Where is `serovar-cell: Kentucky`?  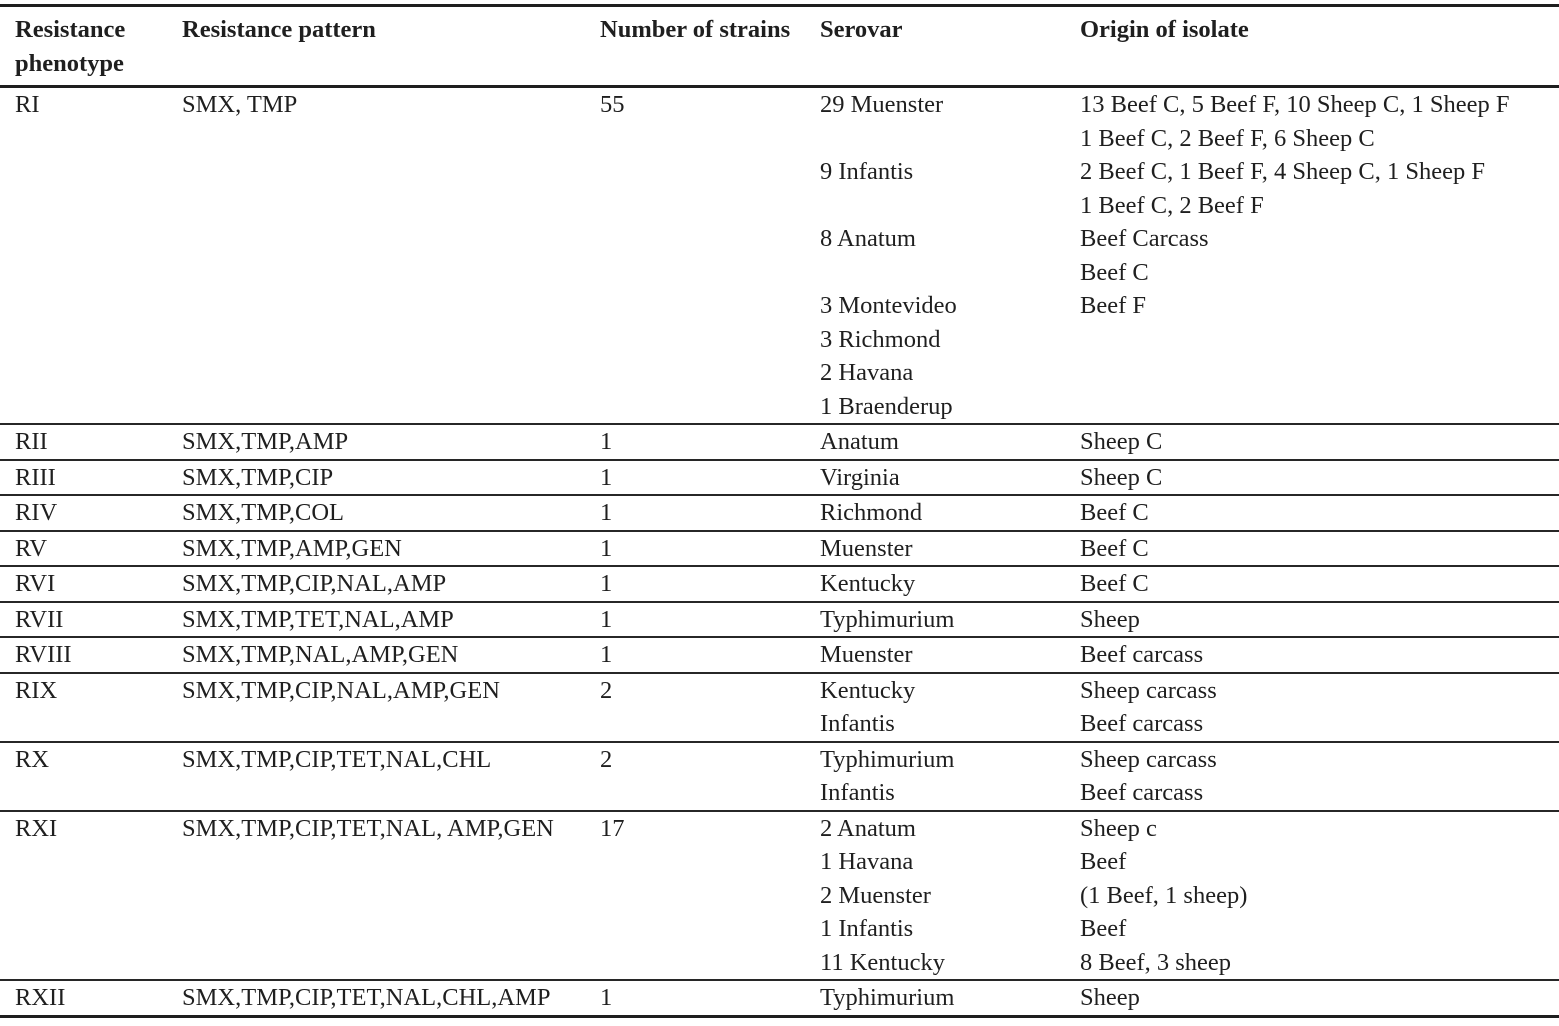 serovar-cell: Kentucky is located at coordinates (950, 584).